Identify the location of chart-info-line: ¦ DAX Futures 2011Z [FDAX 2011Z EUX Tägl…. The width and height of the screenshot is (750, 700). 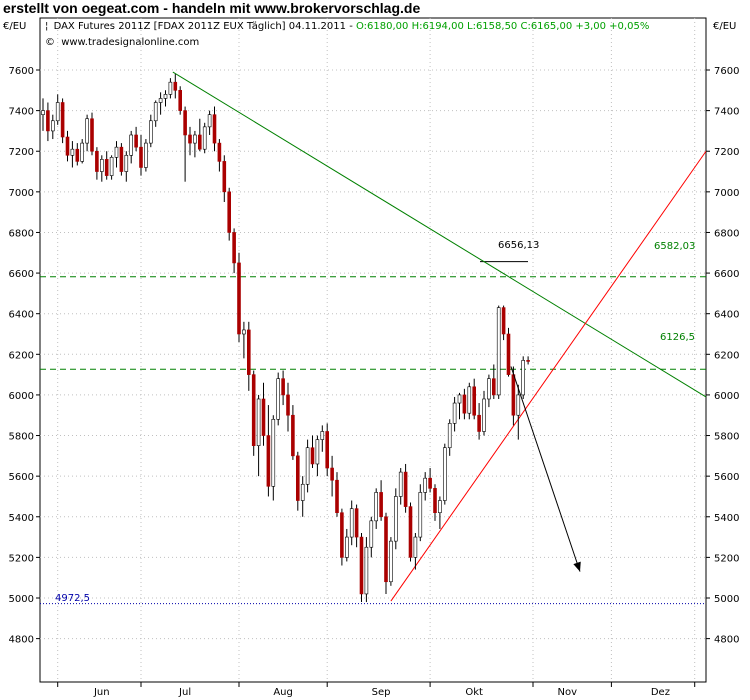
(347, 26).